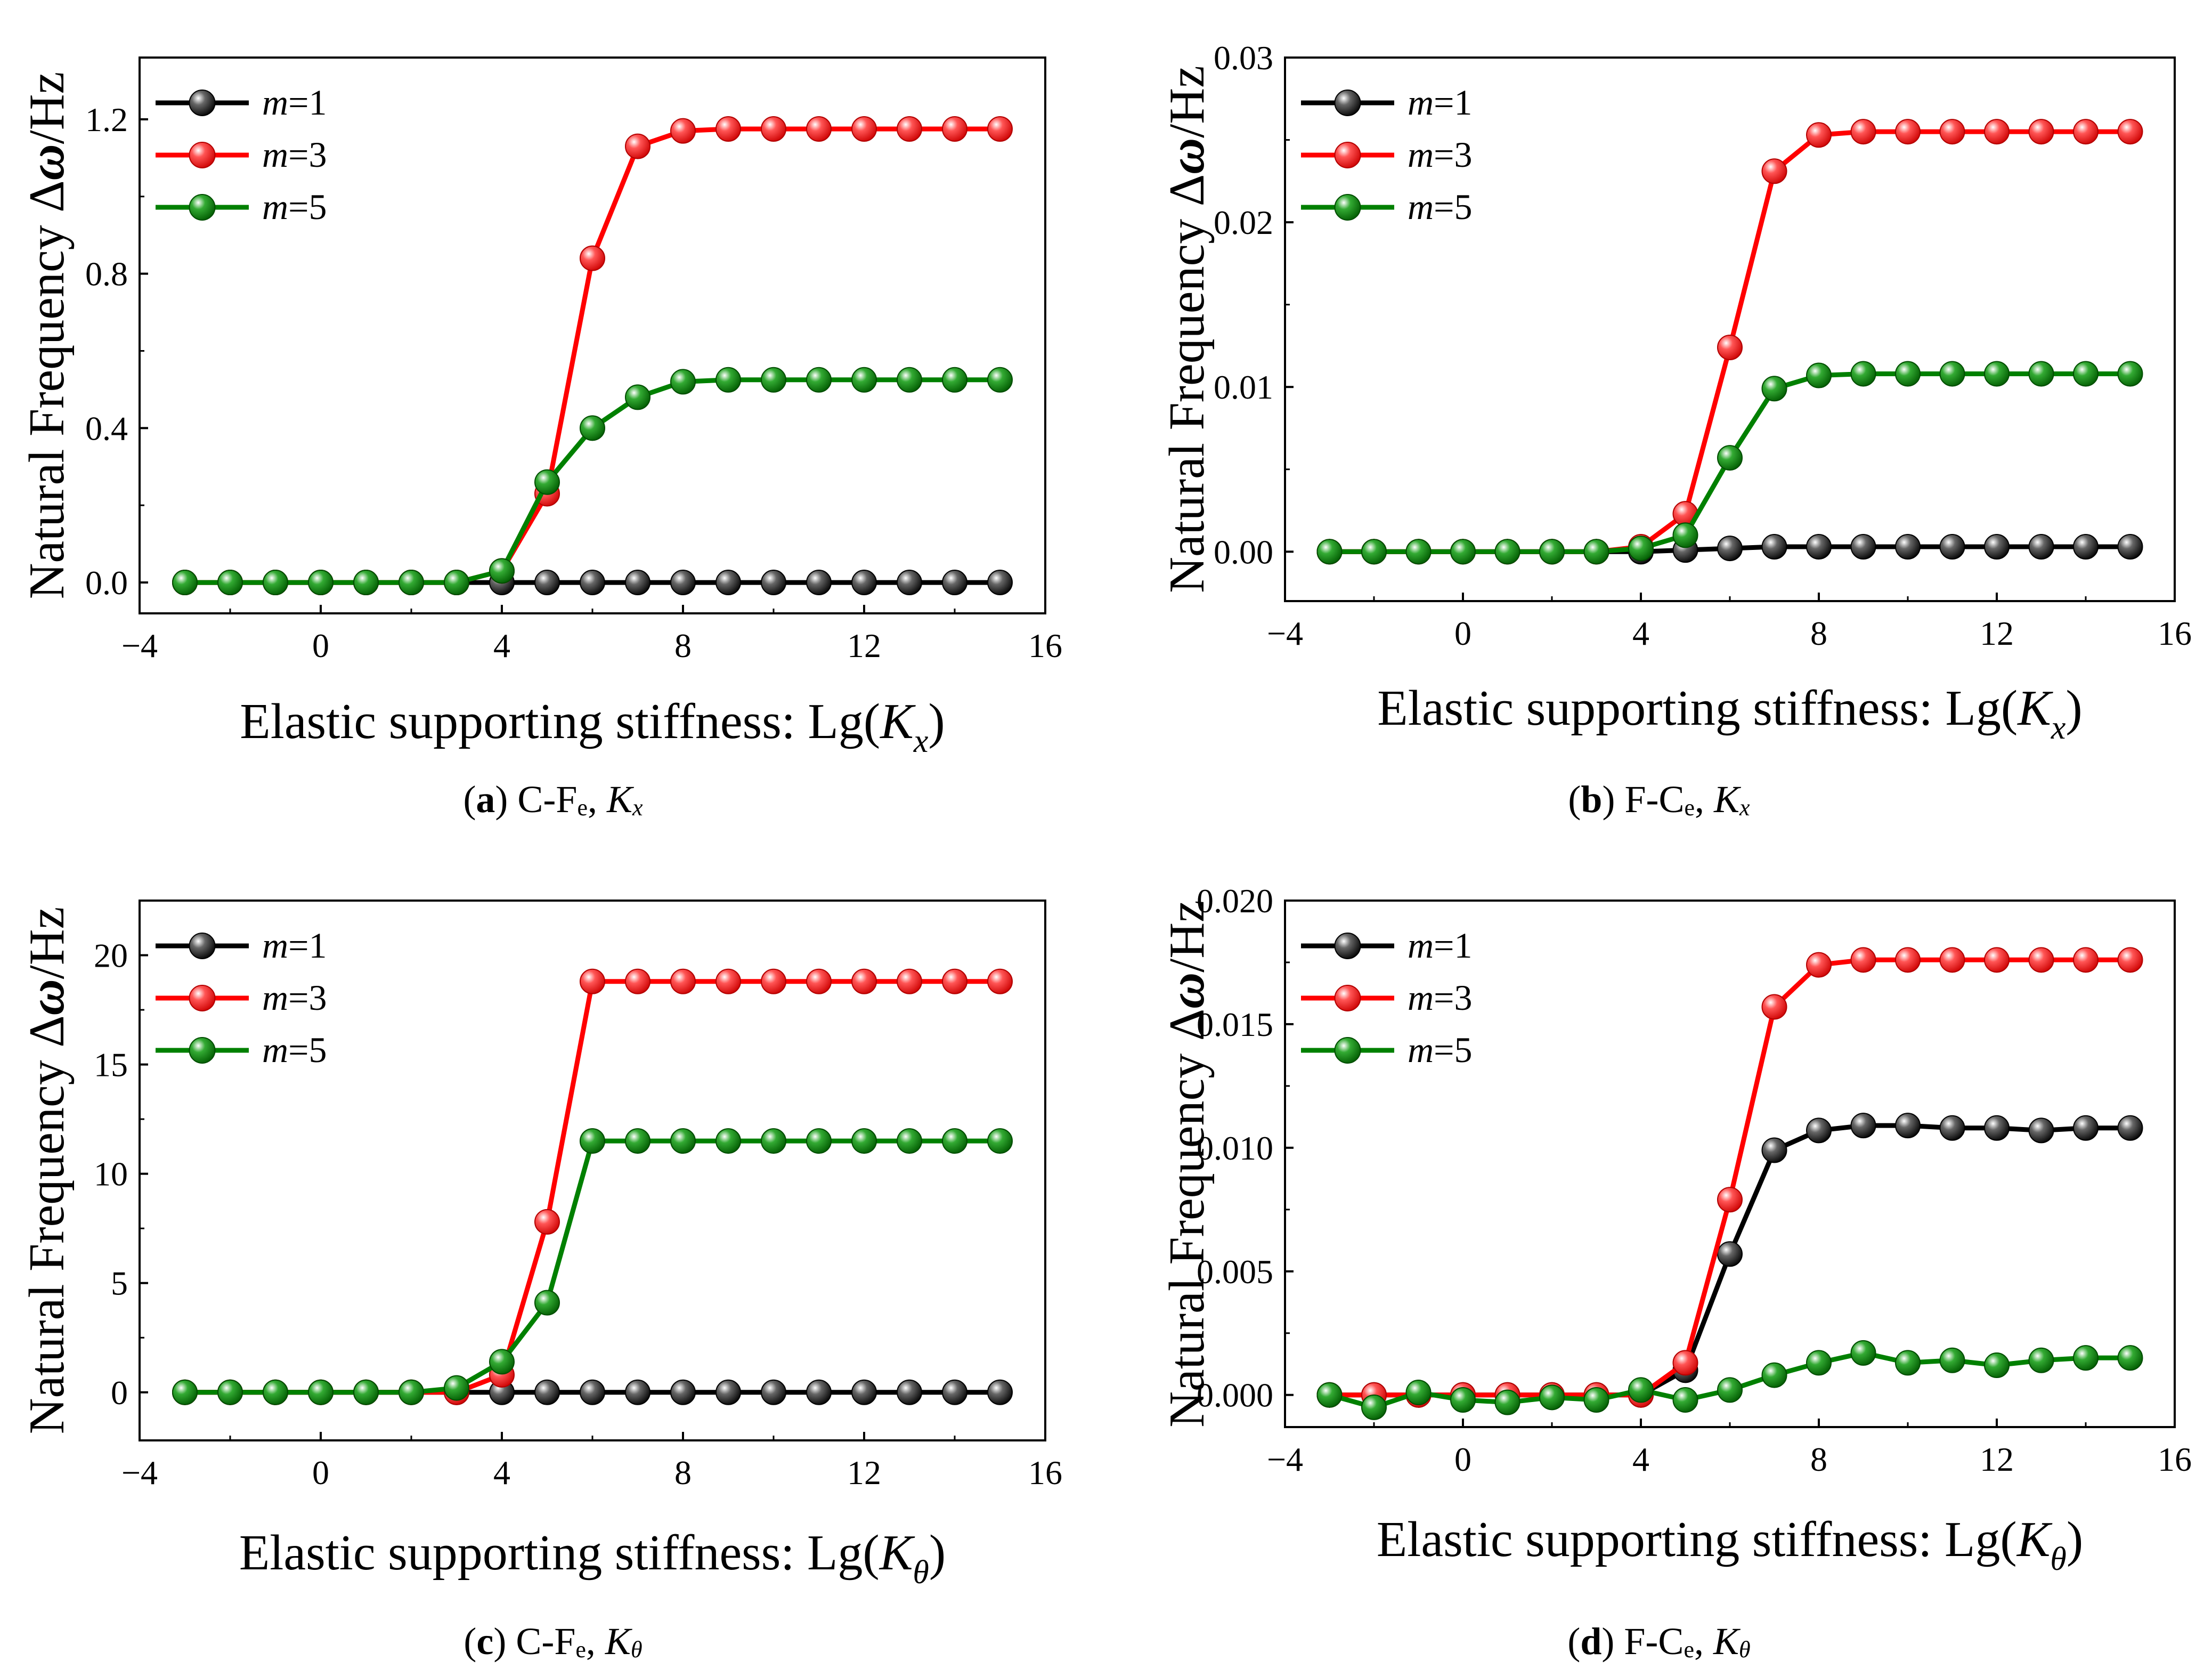  I want to click on legend-label: m=5, so click(294, 1050).